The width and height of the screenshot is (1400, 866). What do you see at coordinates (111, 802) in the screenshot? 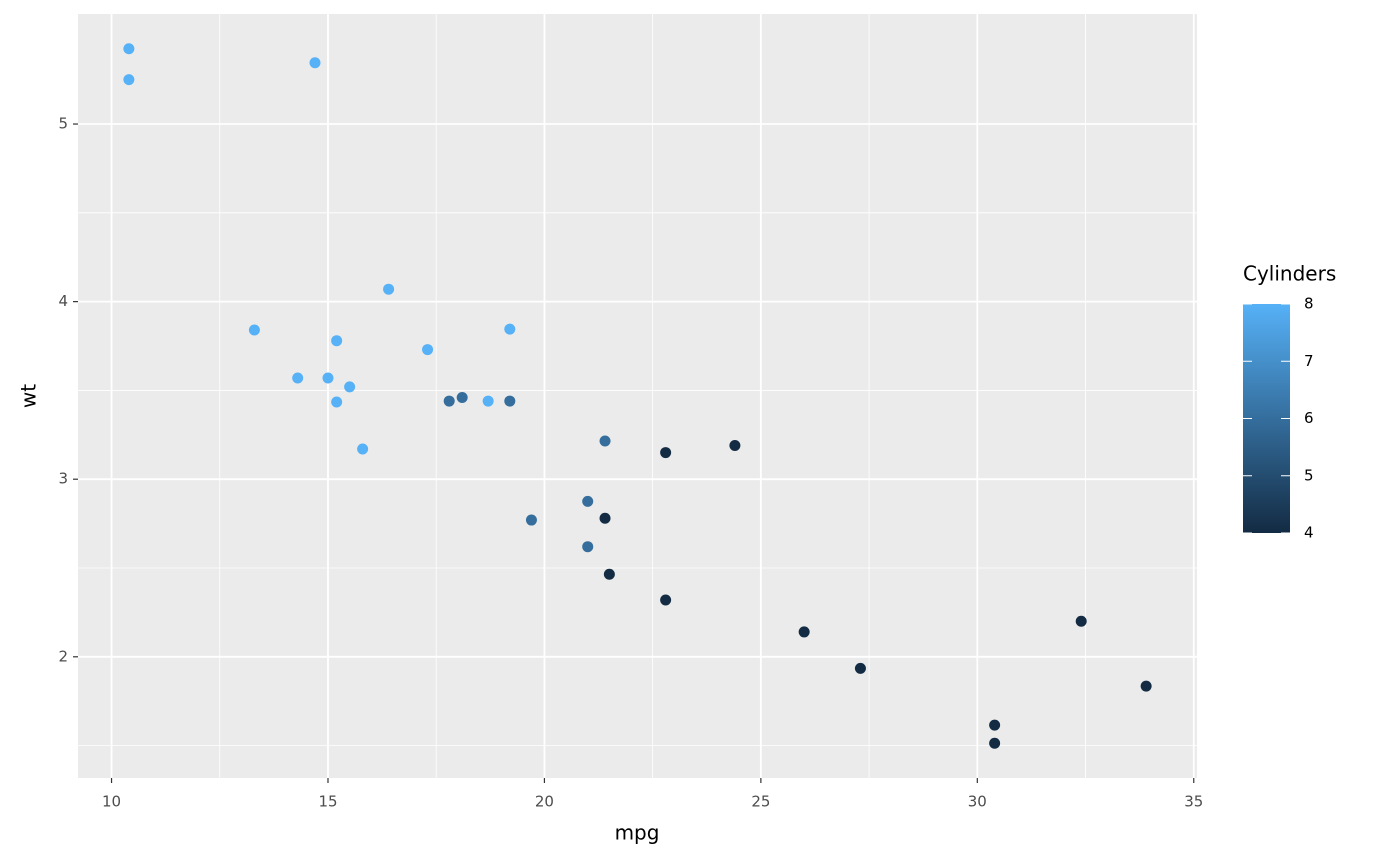
I see `x-tick-label: 10` at bounding box center [111, 802].